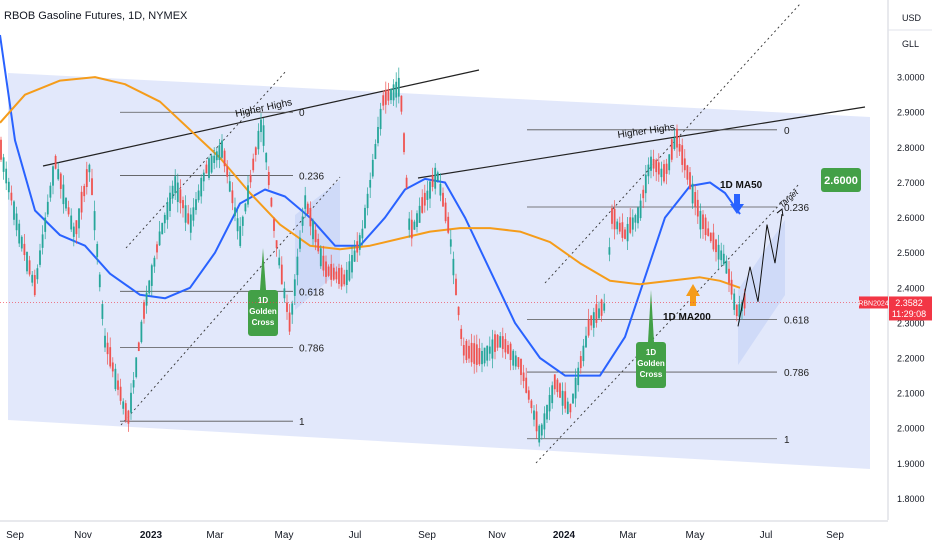  I want to click on projection-path, so click(760, 270).